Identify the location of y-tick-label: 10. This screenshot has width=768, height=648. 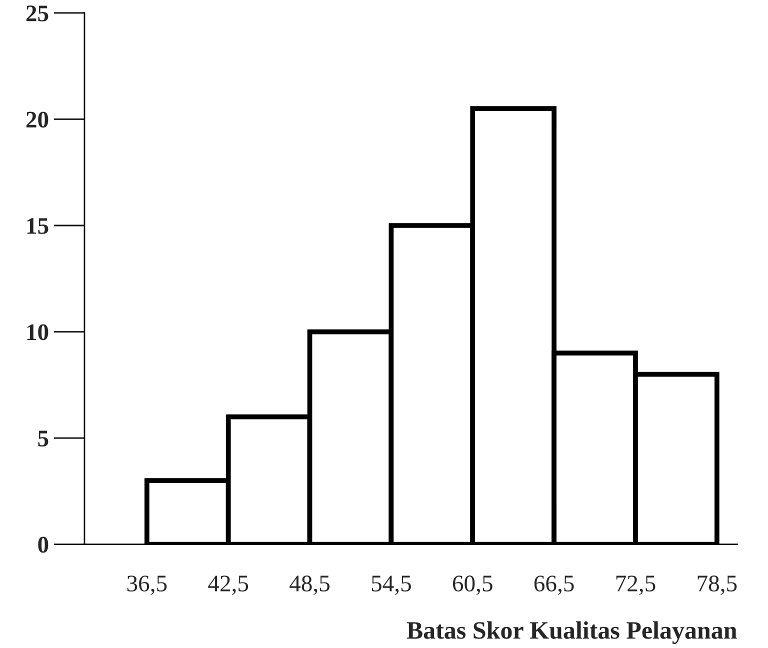
(37, 332).